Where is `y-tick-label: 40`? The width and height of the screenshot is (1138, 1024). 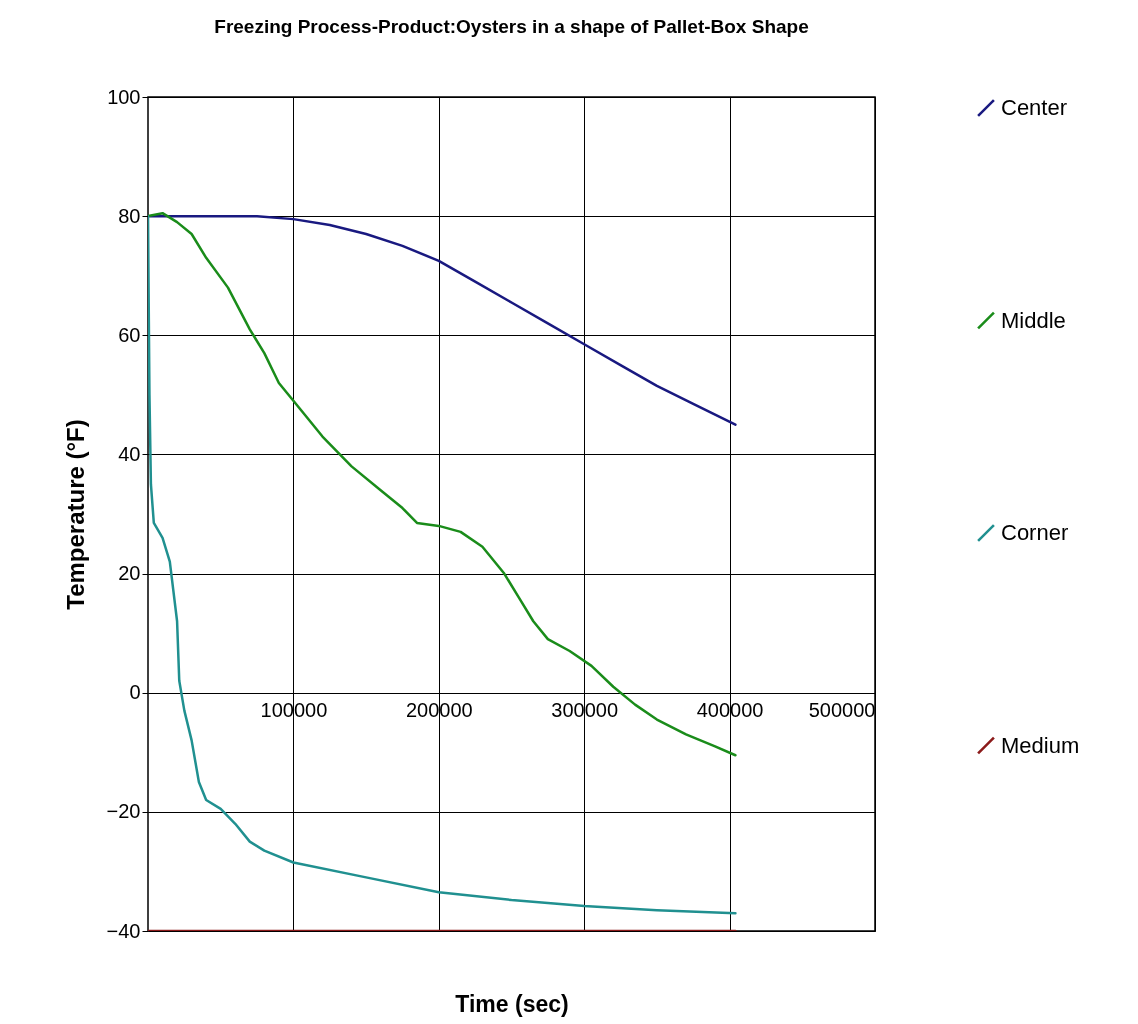 y-tick-label: 40 is located at coordinates (129, 453).